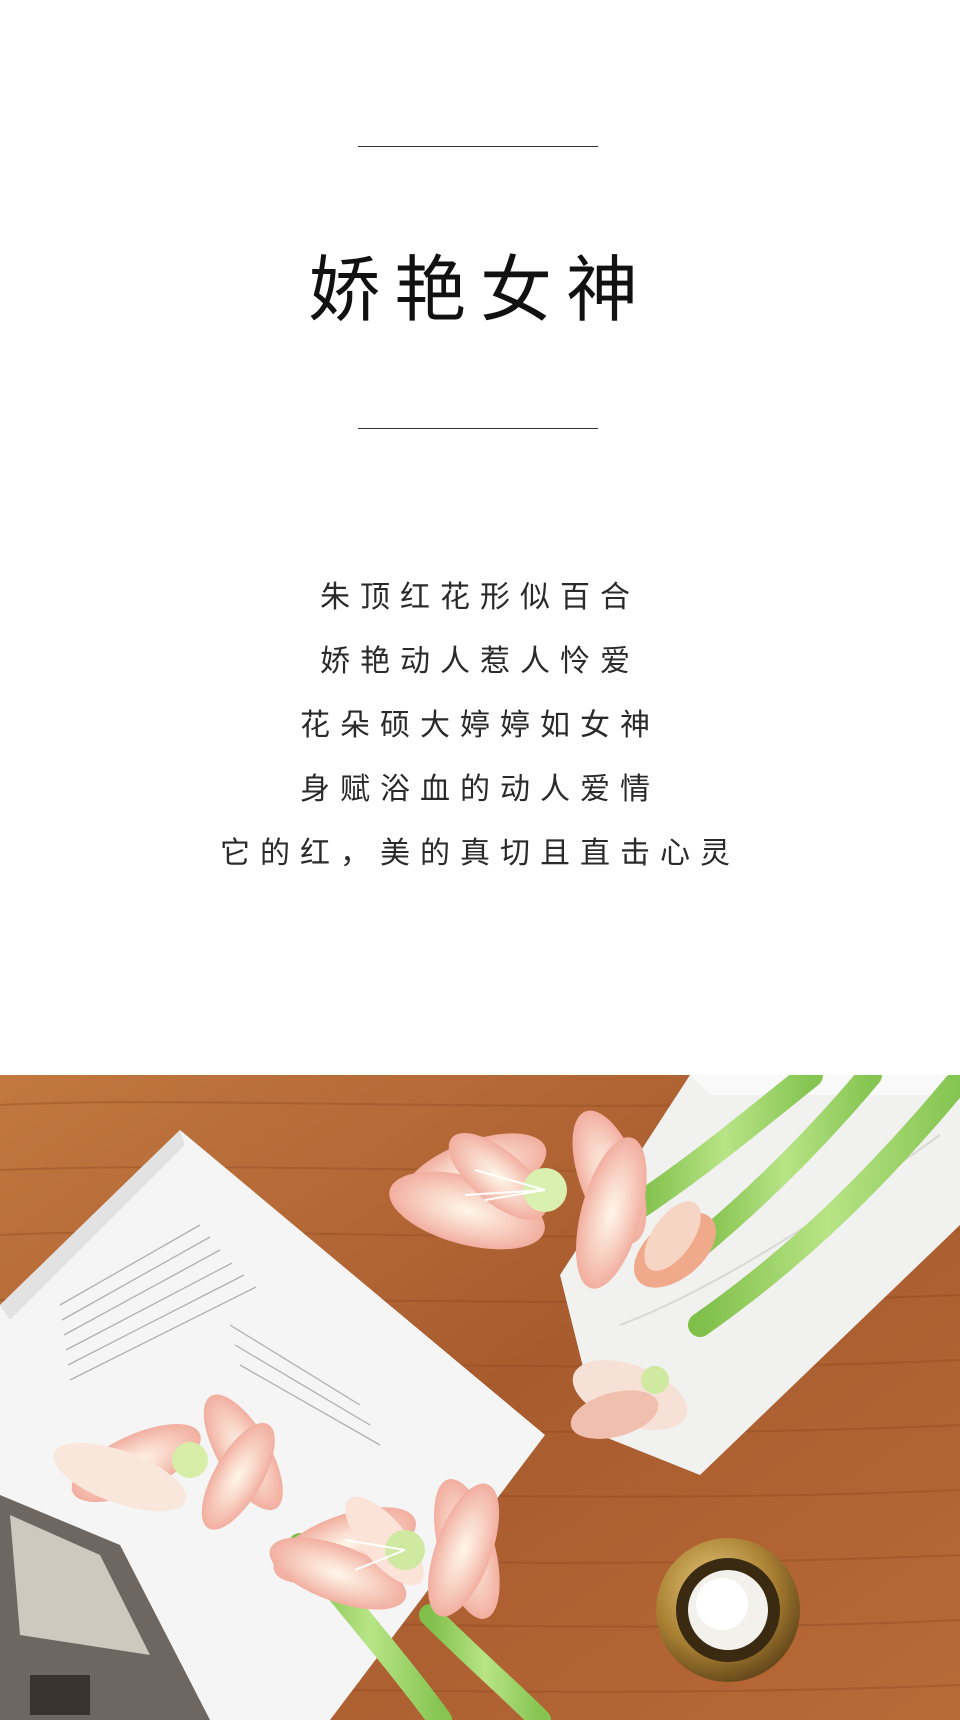  What do you see at coordinates (384, 1549) in the screenshot?
I see `amaryllis-flower-center` at bounding box center [384, 1549].